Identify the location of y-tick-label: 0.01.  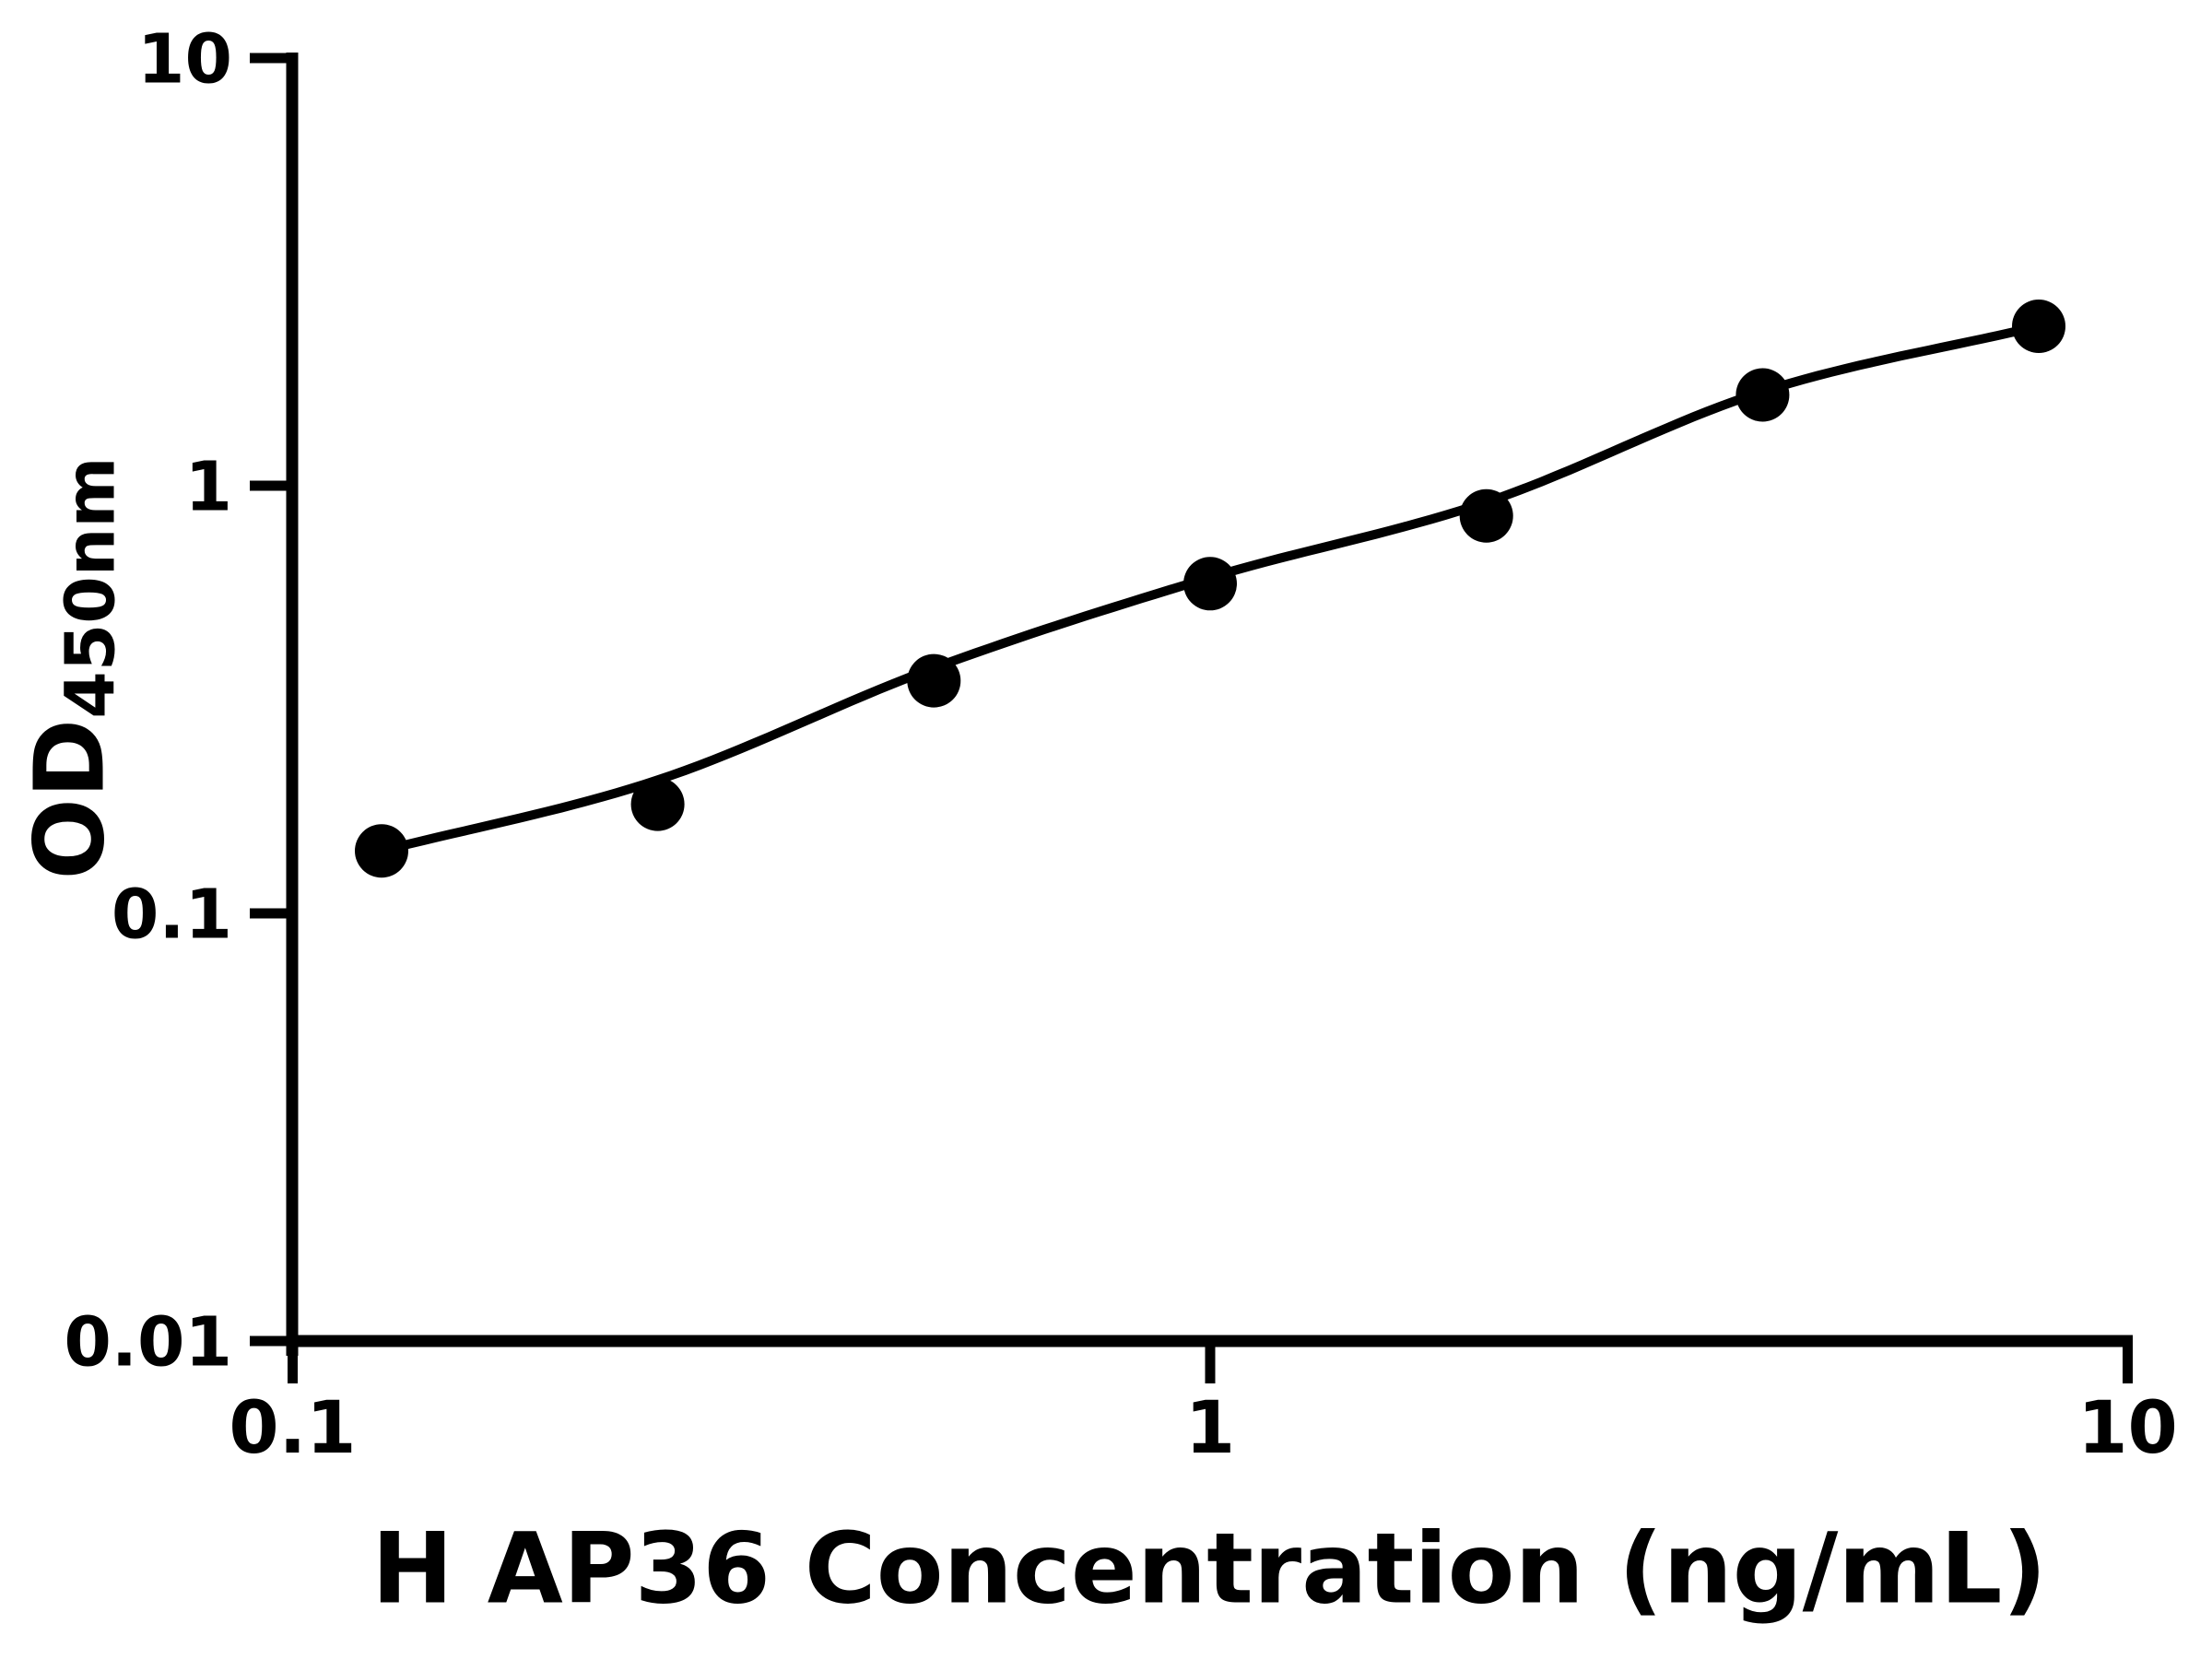
(148, 1342).